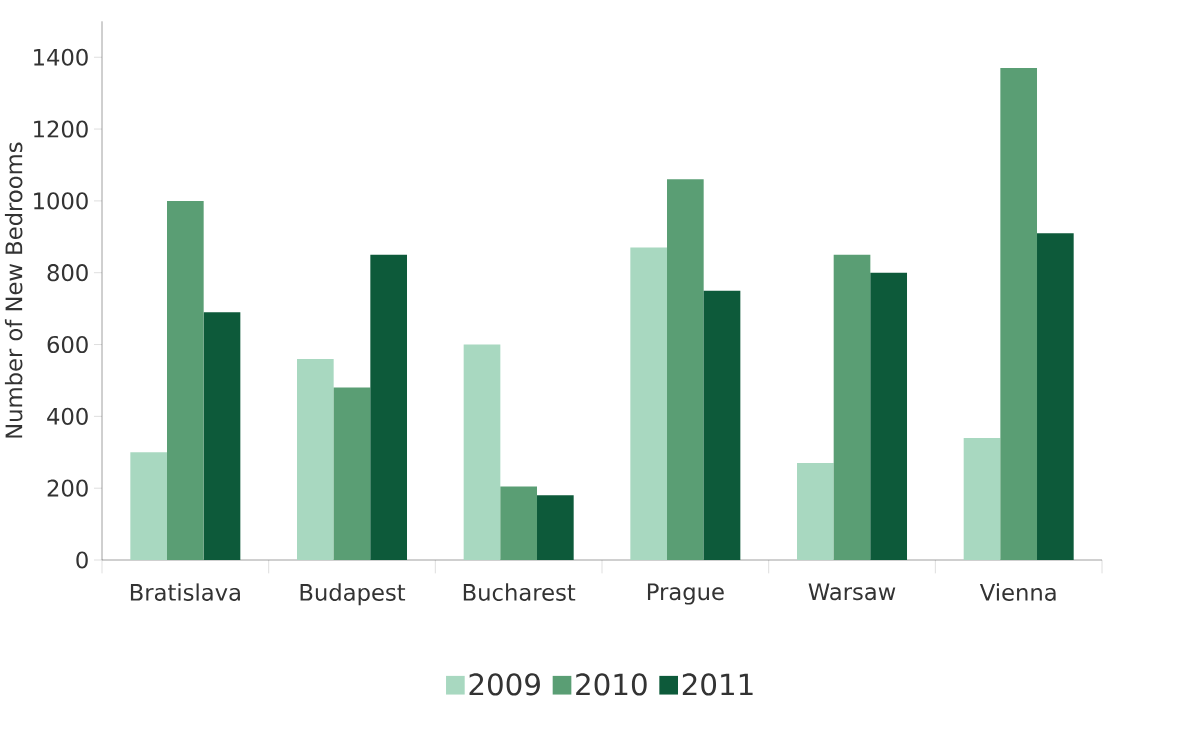  Describe the element at coordinates (13, 290) in the screenshot. I see `y-axis-title: Number of New Bedrooms` at that location.